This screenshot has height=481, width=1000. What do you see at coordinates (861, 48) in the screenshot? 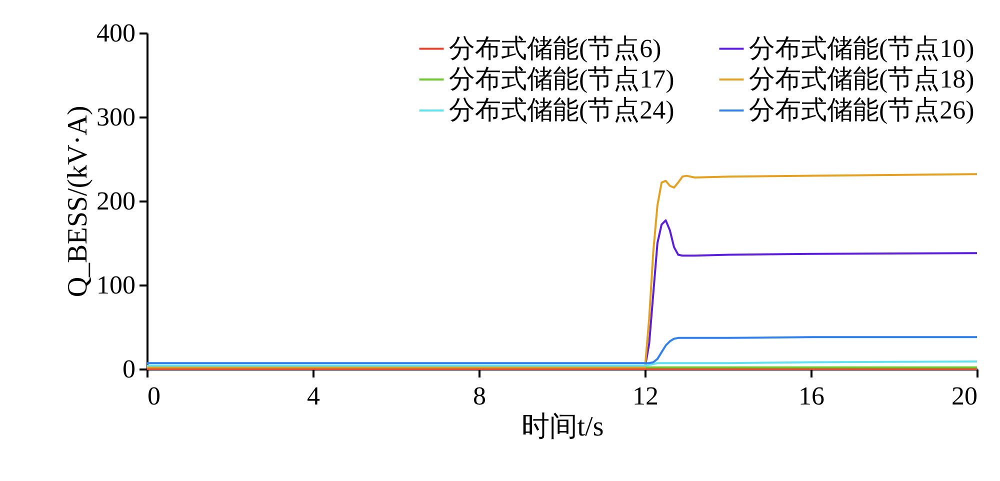
I see `legend-label: 分布式储能(节点10)` at bounding box center [861, 48].